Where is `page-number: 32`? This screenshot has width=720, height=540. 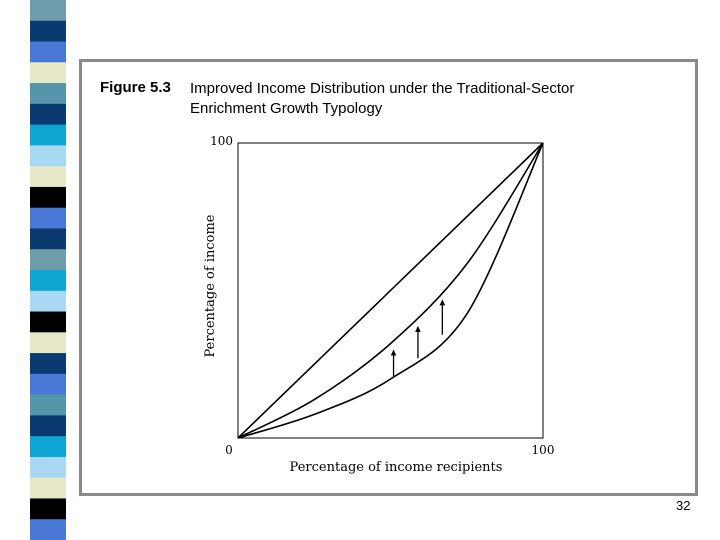 page-number: 32 is located at coordinates (683, 505).